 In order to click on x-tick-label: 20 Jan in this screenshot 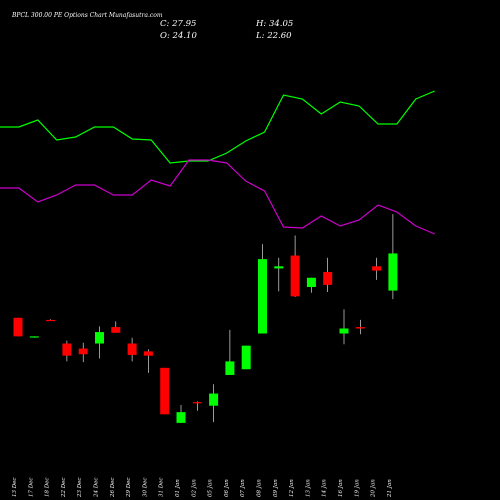, I will do `click(374, 488)`.